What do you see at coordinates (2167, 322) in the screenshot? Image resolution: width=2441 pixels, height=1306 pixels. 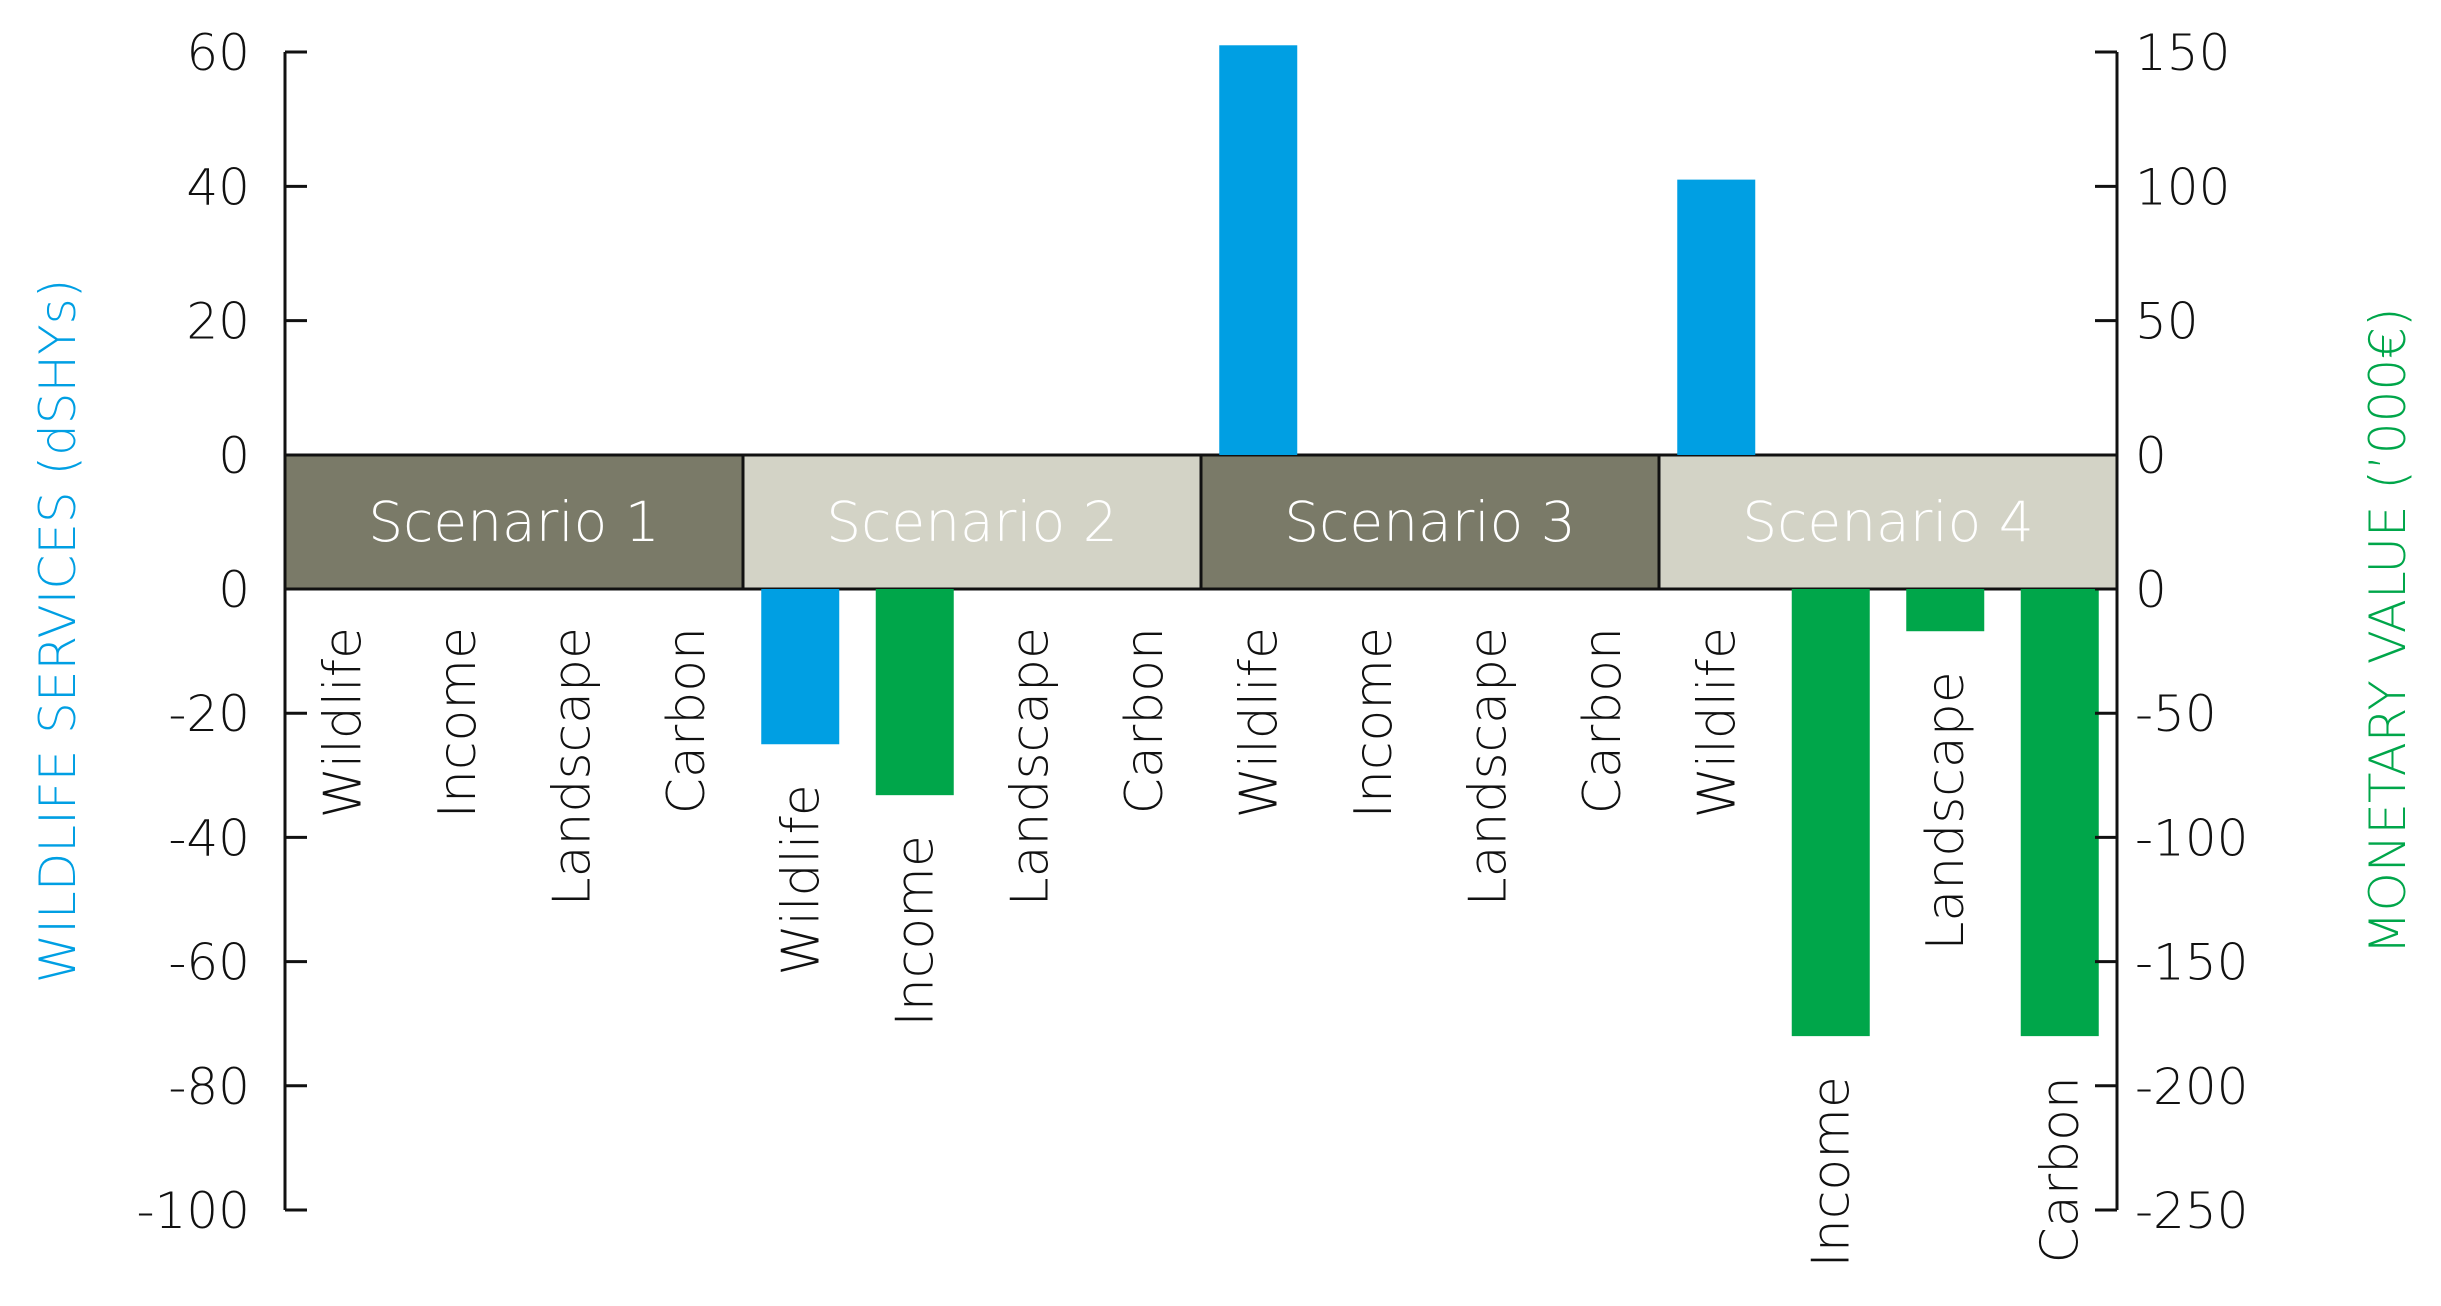 I see `y-tick-label-right: 50` at bounding box center [2167, 322].